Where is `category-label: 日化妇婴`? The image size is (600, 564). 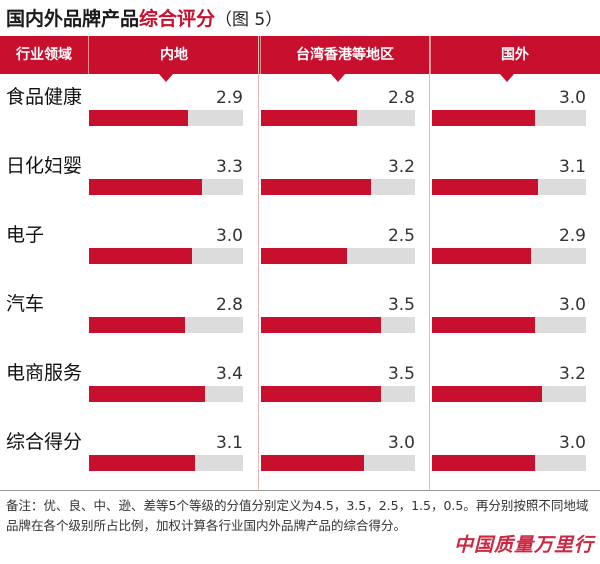
category-label: 日化妇婴 is located at coordinates (44, 166).